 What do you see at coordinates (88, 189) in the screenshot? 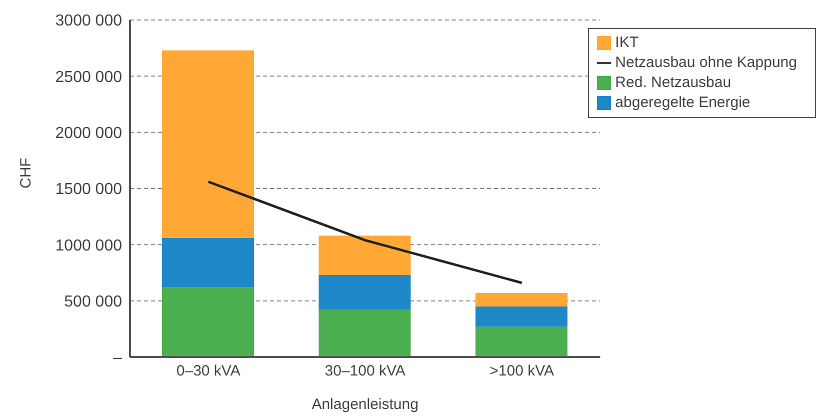
I see `y-tick-label: 1500 000` at bounding box center [88, 189].